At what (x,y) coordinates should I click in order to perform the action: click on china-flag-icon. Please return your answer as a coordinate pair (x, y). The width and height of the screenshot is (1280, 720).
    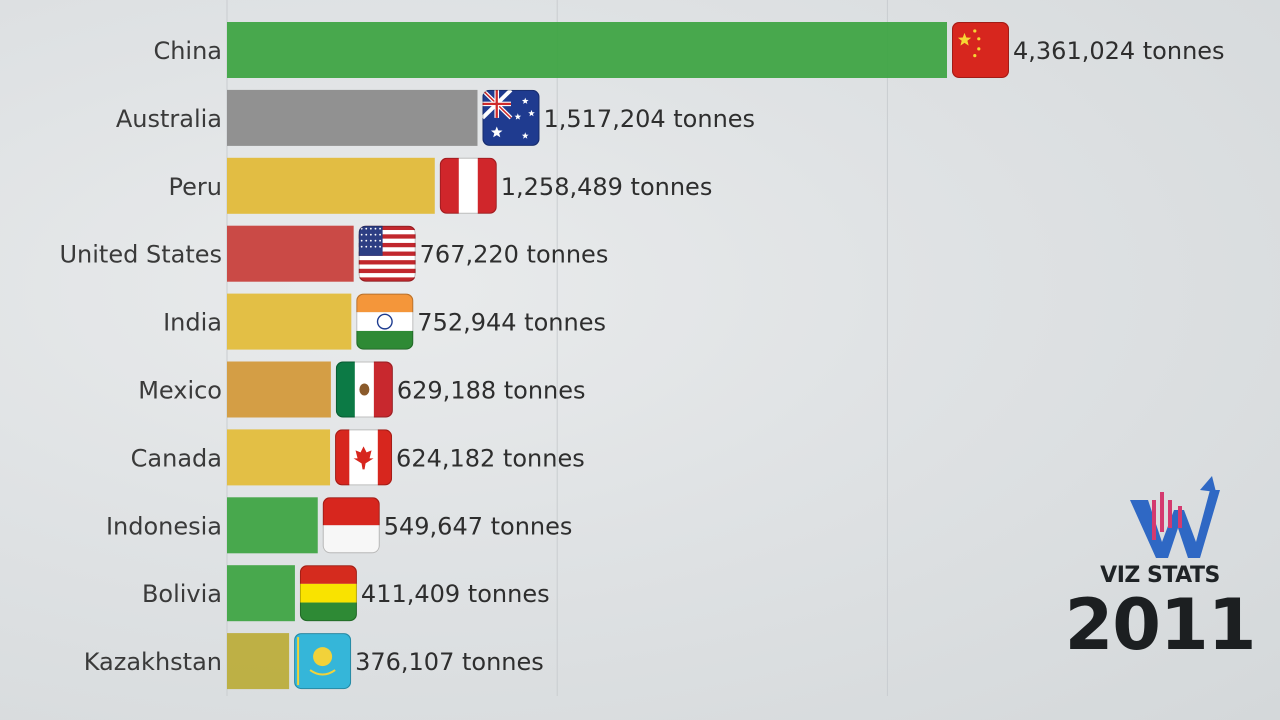
    Looking at the image, I should click on (980, 50).